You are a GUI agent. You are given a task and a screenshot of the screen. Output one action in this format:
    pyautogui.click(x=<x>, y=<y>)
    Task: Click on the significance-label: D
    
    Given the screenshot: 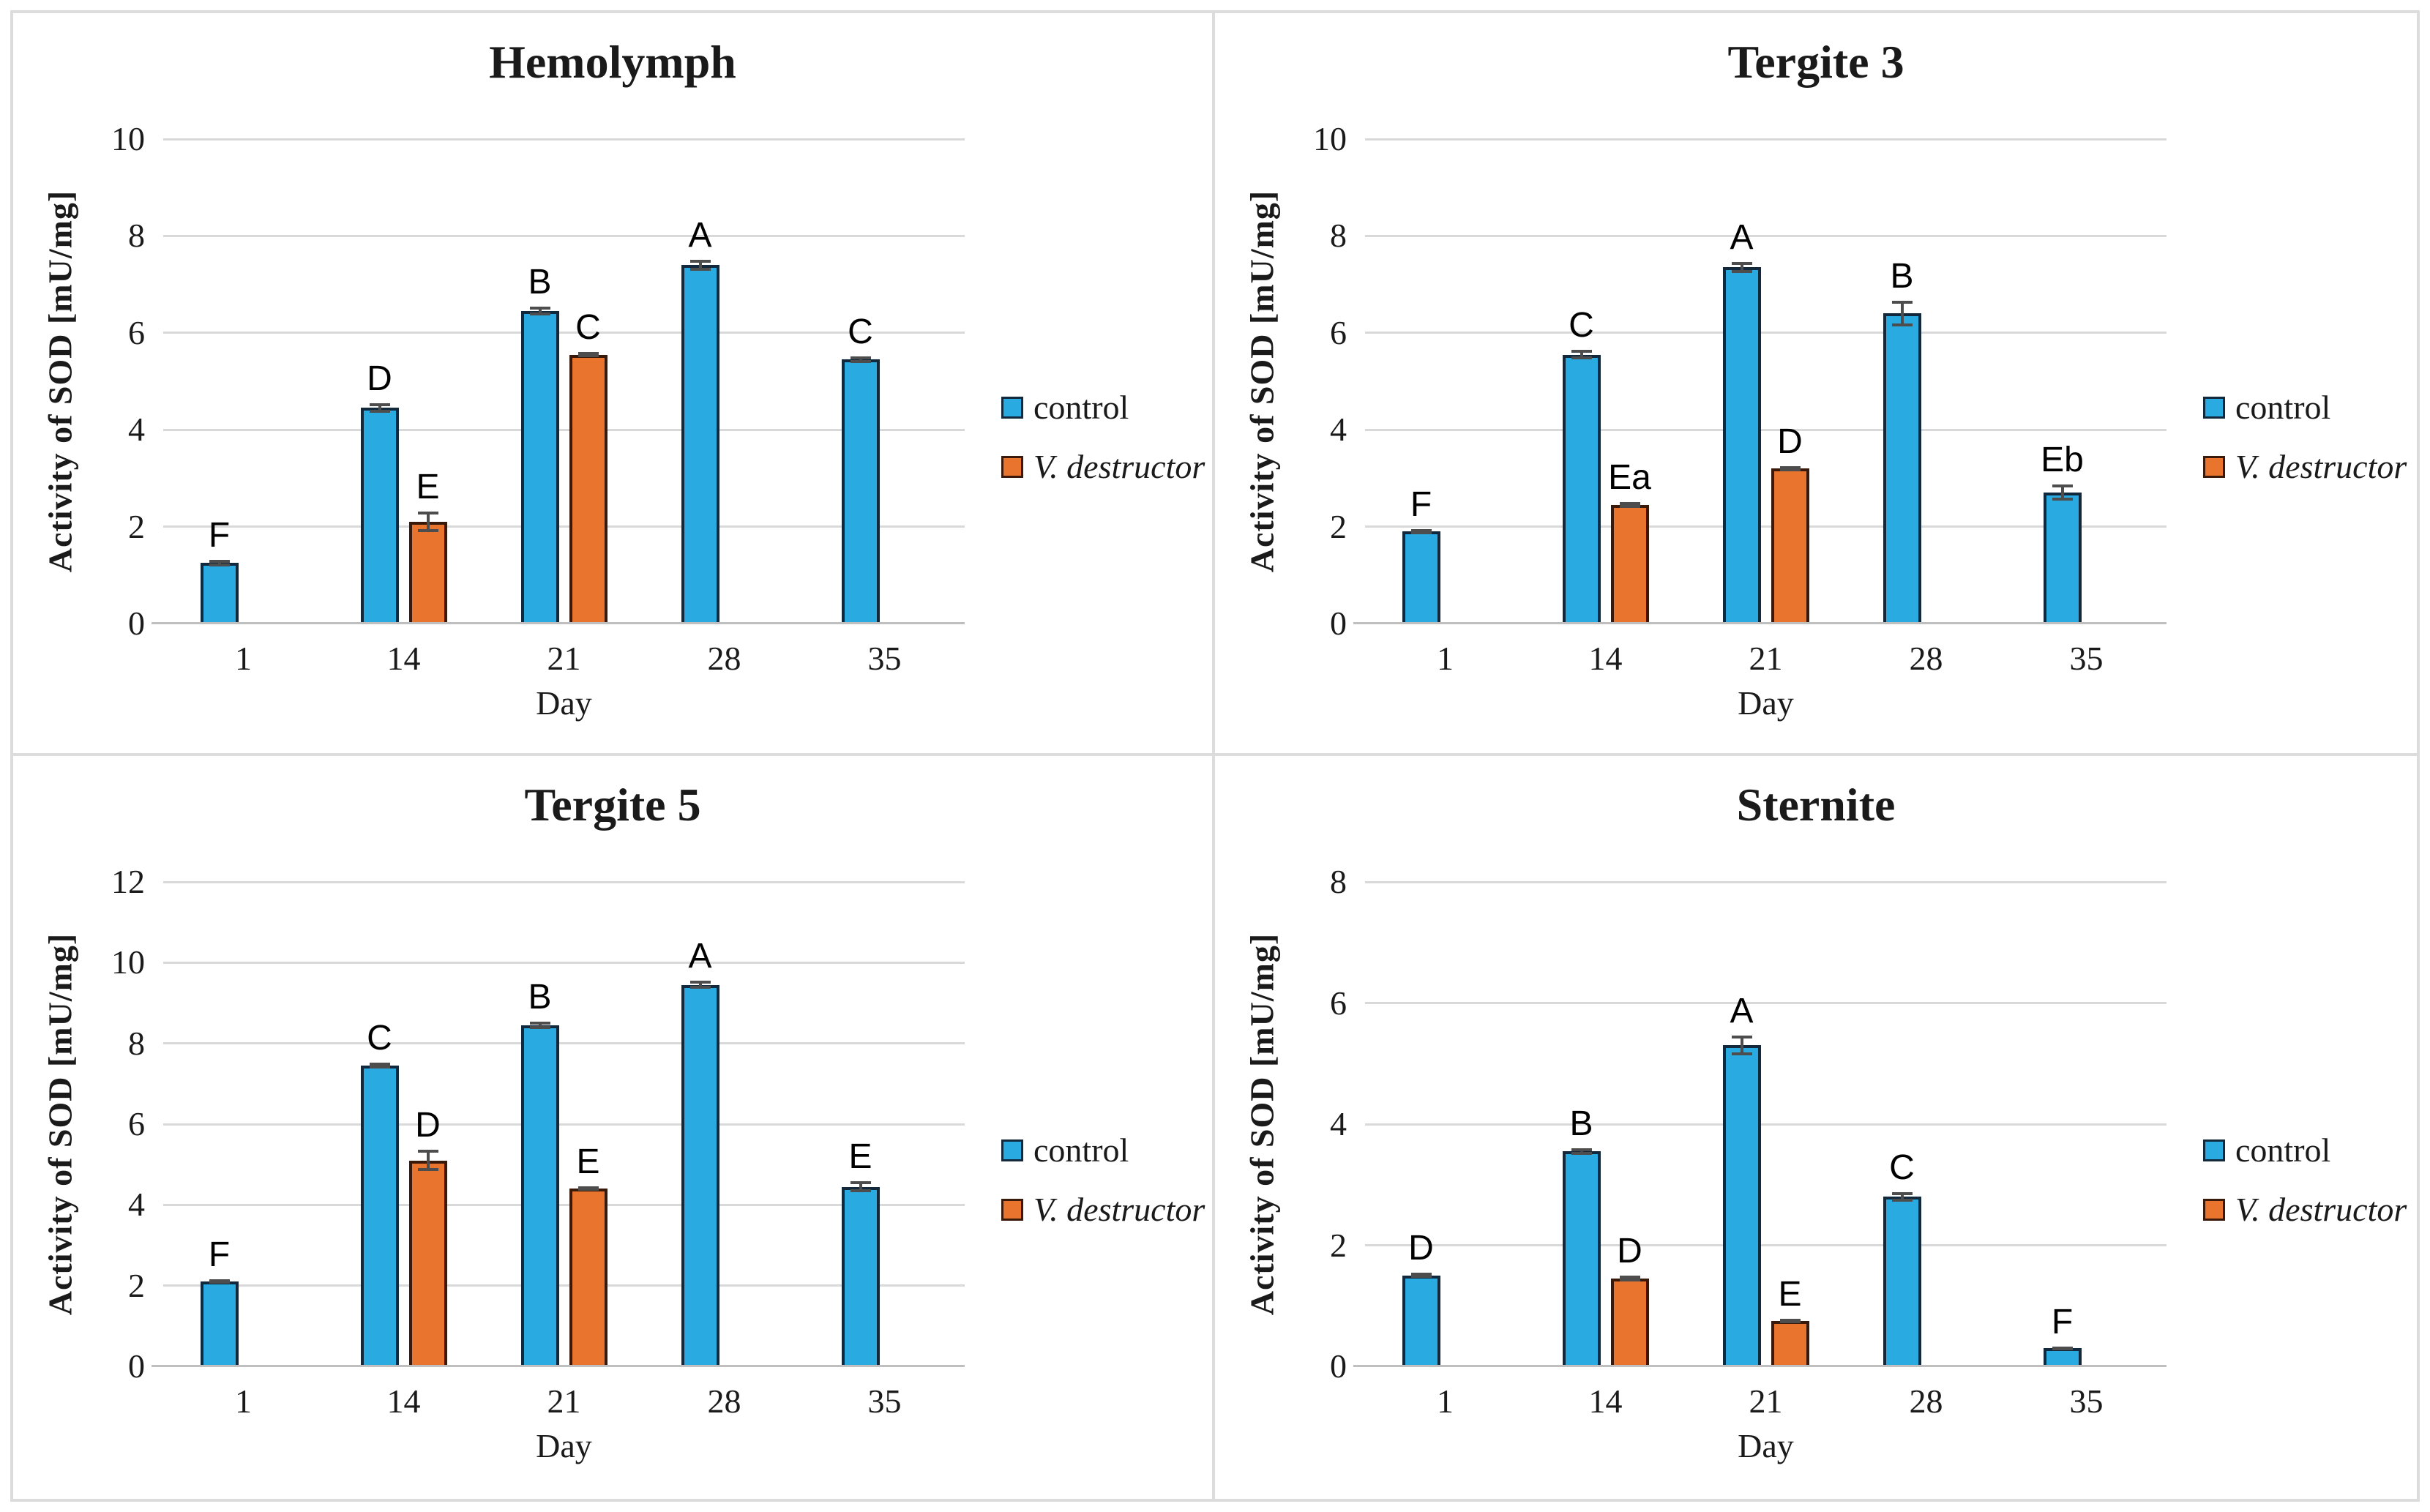 What is the action you would take?
    pyautogui.click(x=1421, y=1248)
    